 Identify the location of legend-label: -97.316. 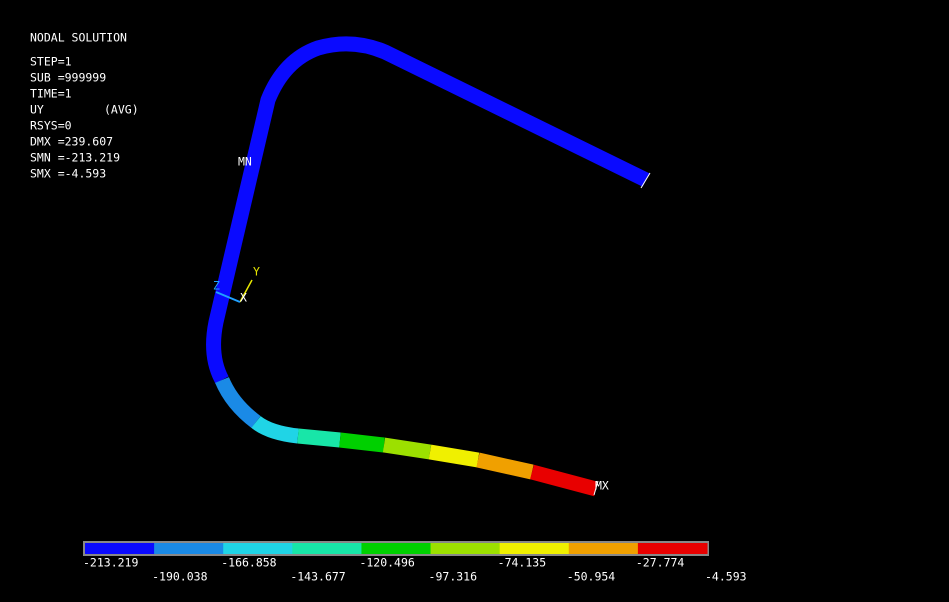
(453, 577).